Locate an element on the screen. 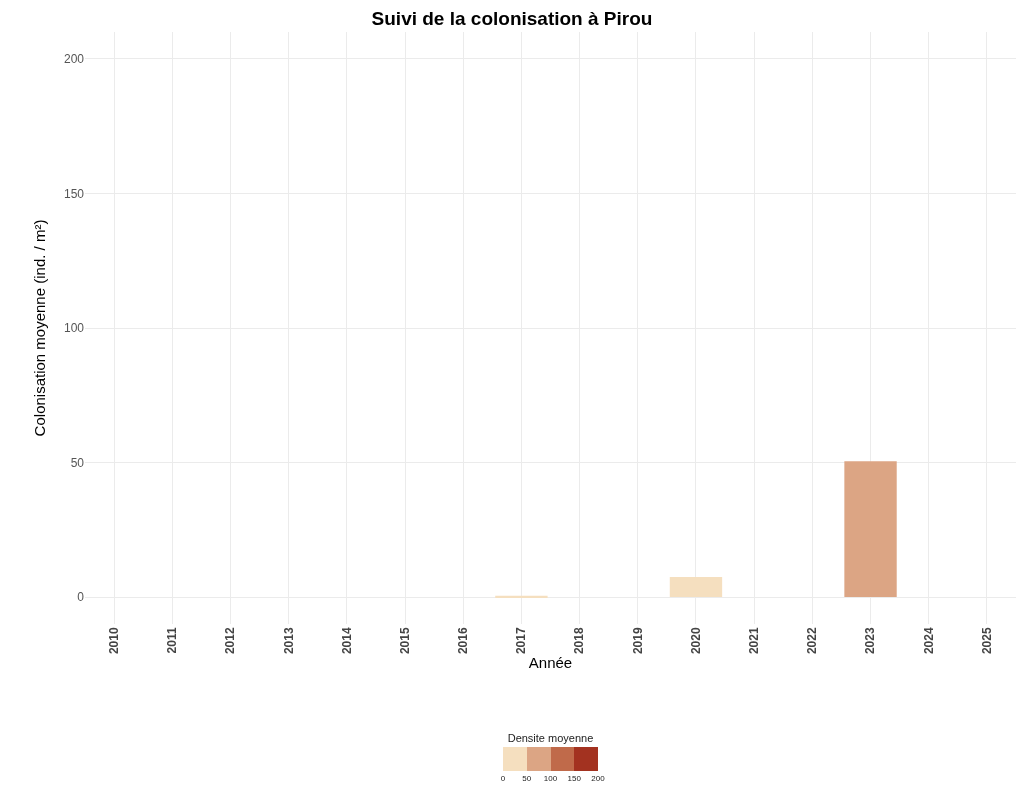 Image resolution: width=1024 pixels, height=798 pixels. x-tick-label: 2020 is located at coordinates (695, 641).